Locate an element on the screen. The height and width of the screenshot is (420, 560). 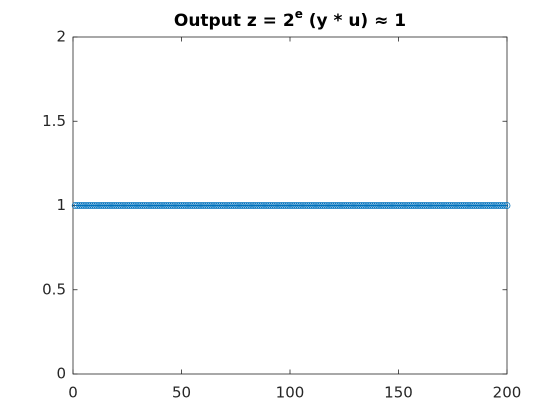
title-part: Output z = 2 is located at coordinates (234, 21).